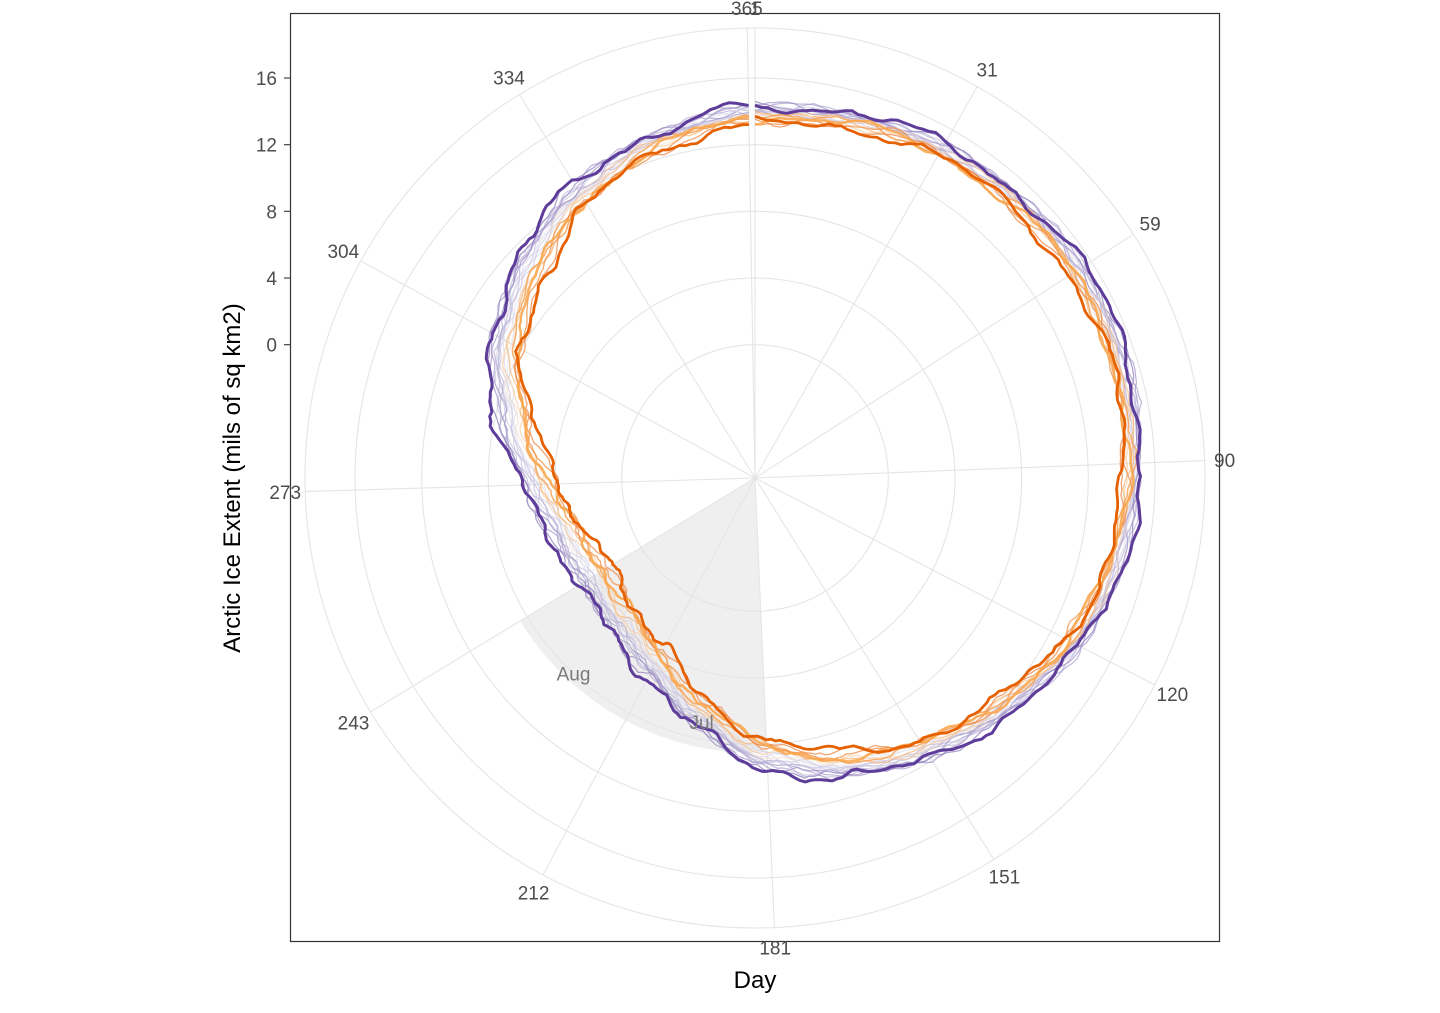  Describe the element at coordinates (701, 723) in the screenshot. I see `month-label: Jul` at that location.